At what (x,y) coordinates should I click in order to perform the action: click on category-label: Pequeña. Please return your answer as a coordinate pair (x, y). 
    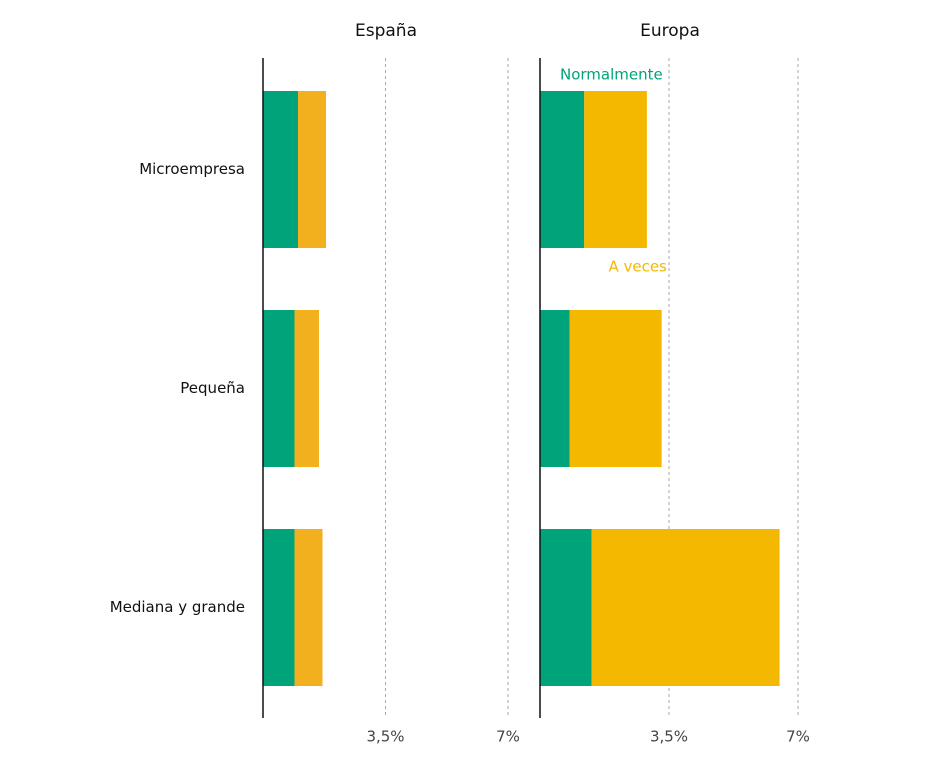
    Looking at the image, I should click on (212, 388).